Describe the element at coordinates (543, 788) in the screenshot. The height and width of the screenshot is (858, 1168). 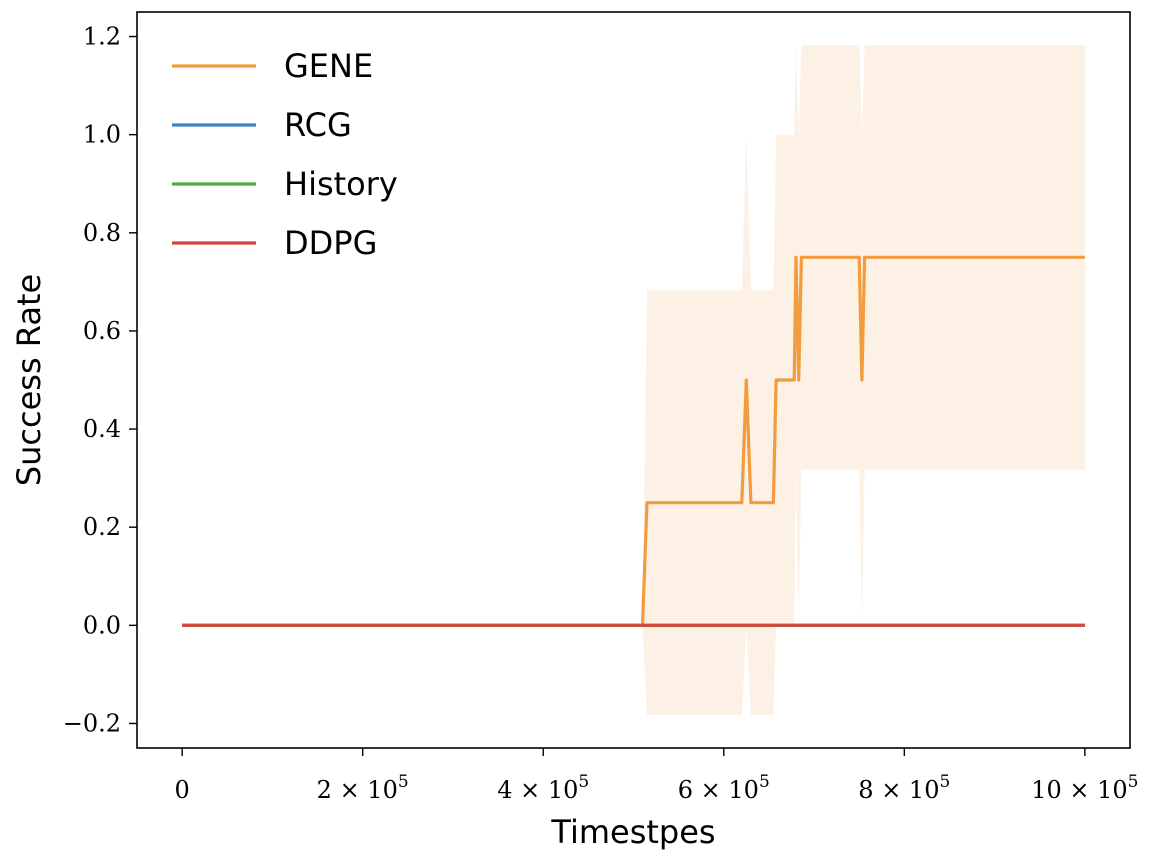
I see `x-tick-label: 4 × 10⁵` at that location.